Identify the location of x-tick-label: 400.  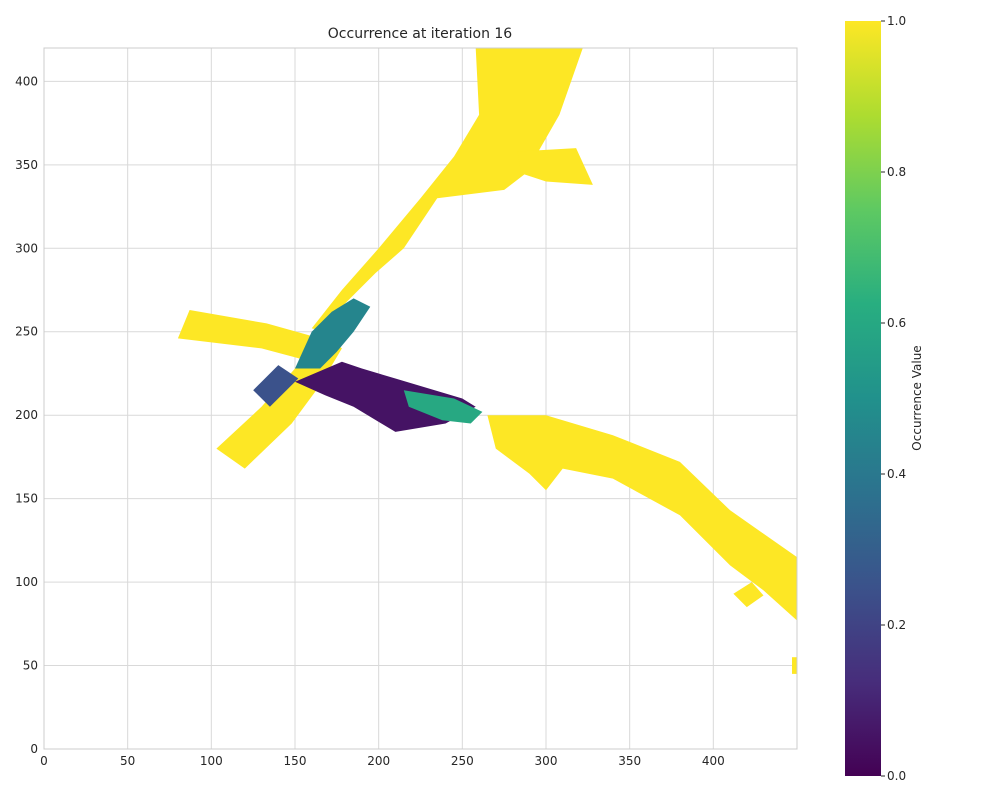
(713, 761).